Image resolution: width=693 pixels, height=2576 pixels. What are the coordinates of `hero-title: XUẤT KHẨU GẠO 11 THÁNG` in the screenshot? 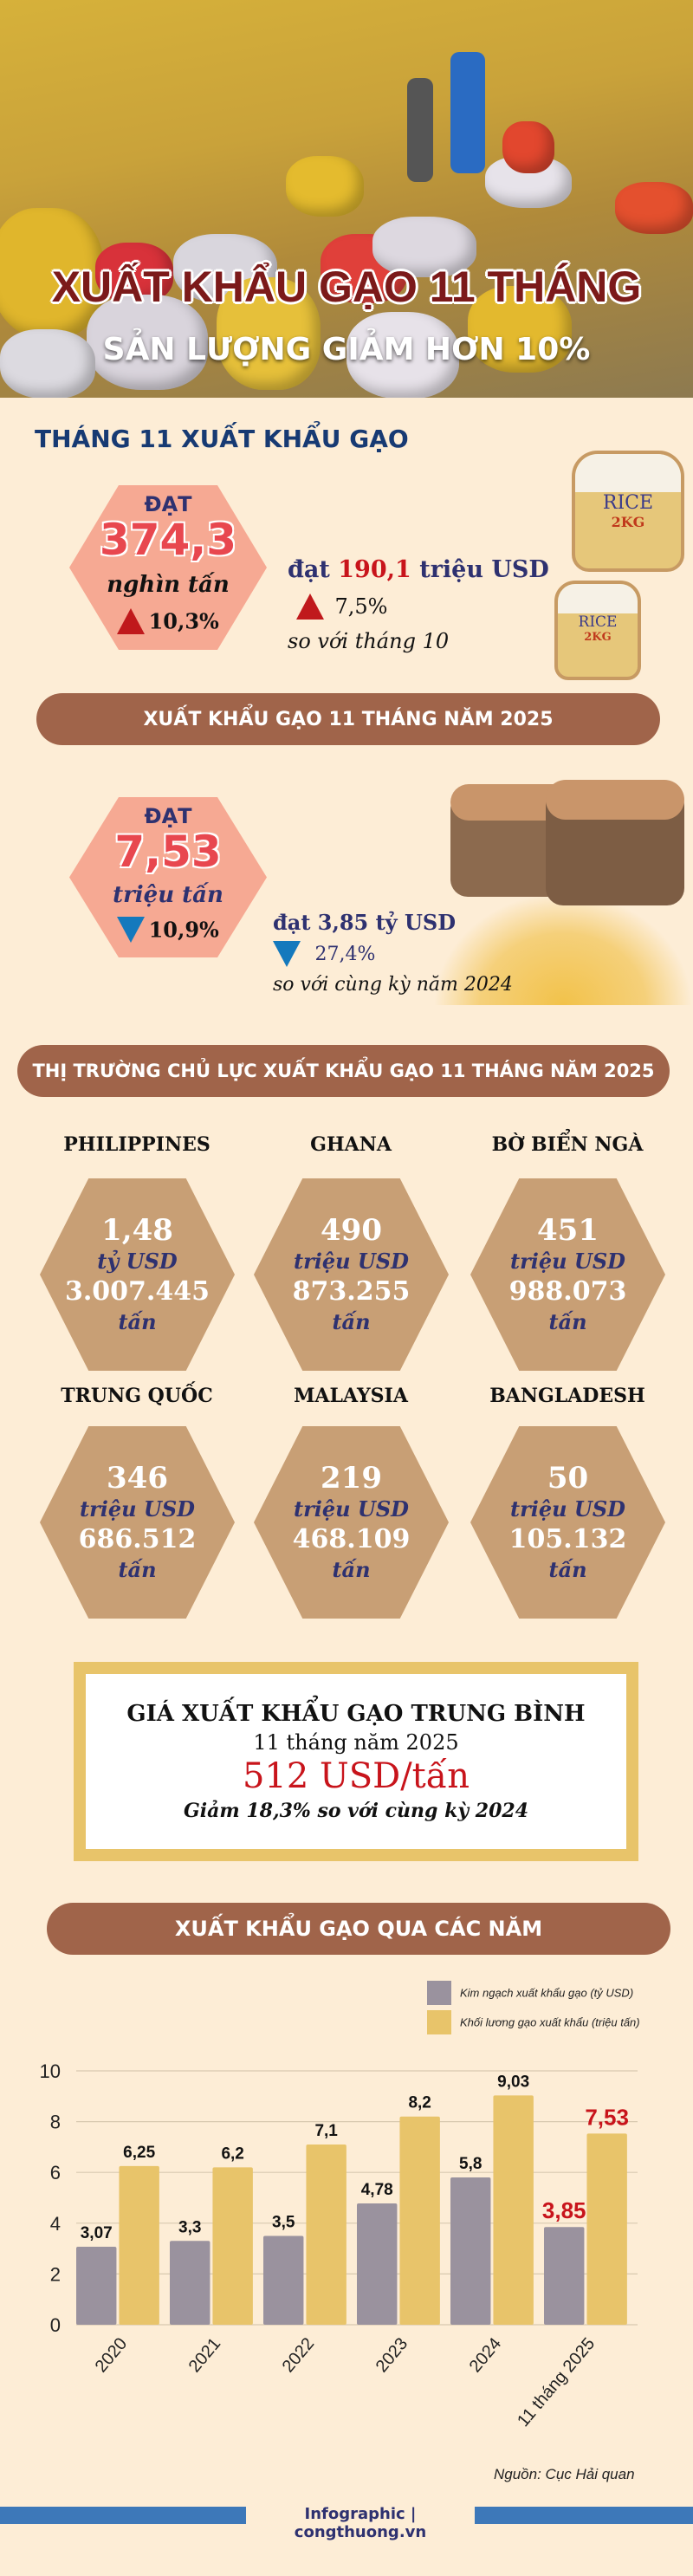 It's located at (346, 287).